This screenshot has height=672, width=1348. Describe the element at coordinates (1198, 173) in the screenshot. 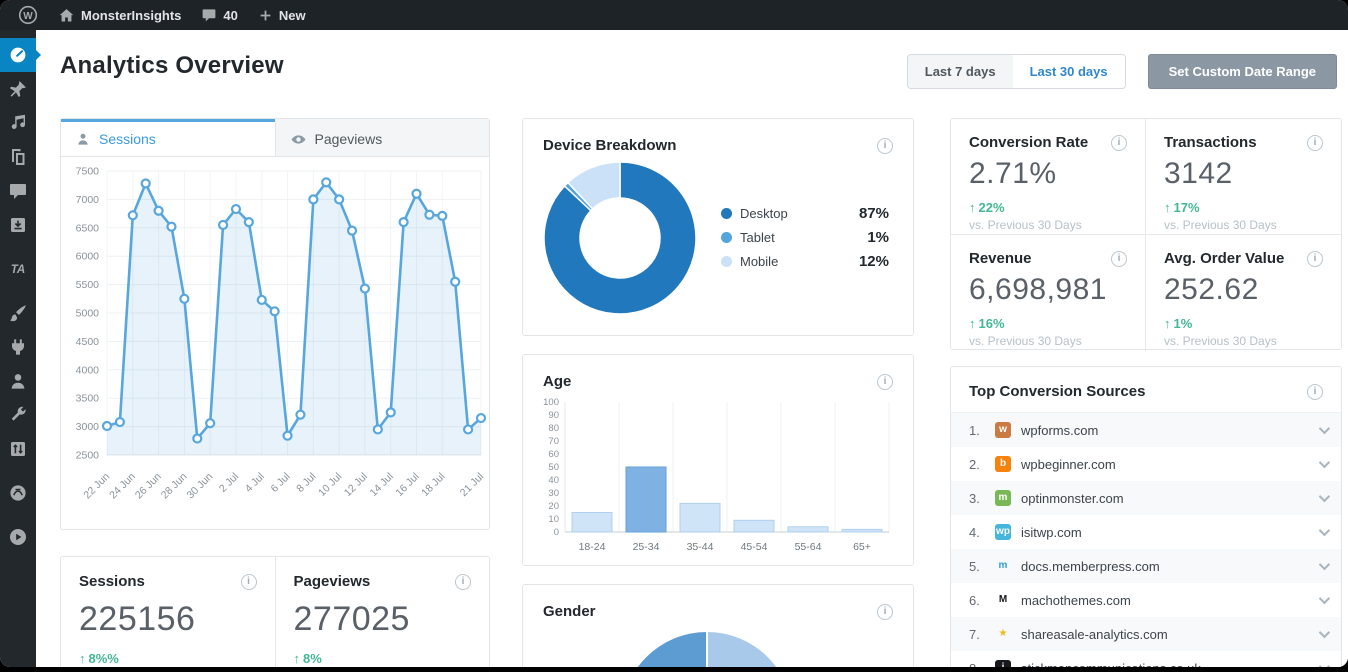

I see `kpi-value: 3142` at that location.